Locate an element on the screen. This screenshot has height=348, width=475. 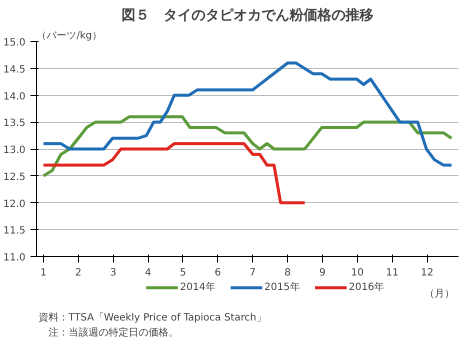
x-tick-label: 9 is located at coordinates (322, 273).